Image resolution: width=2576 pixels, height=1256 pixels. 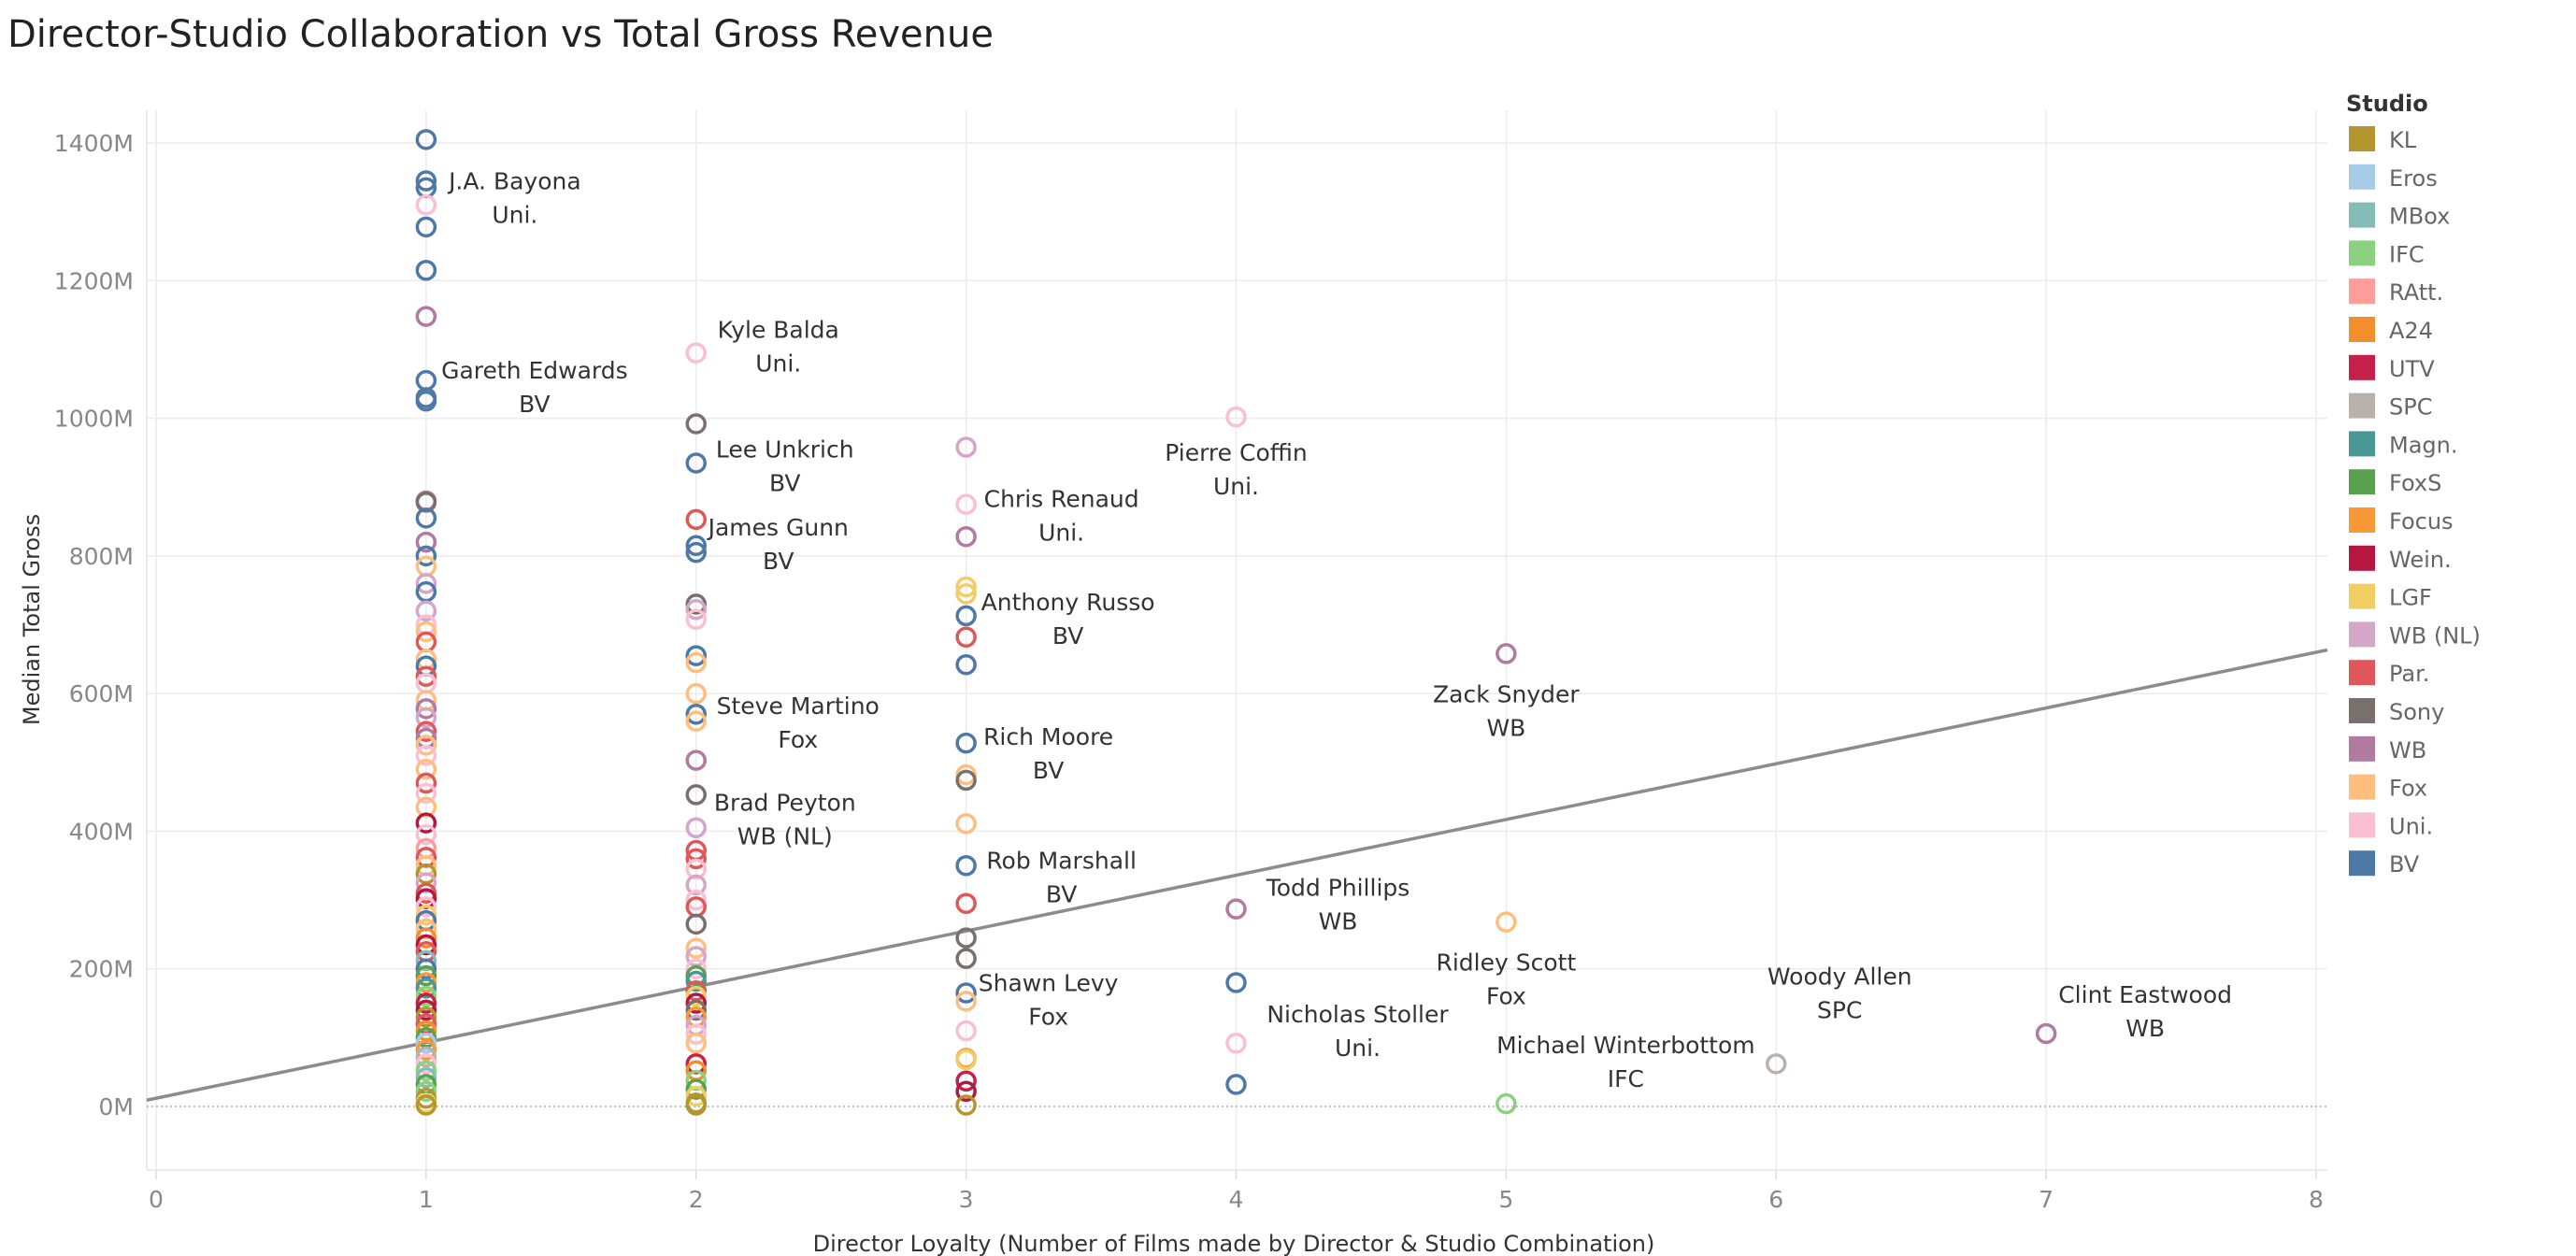 What do you see at coordinates (32, 619) in the screenshot?
I see `y-axis-title: Median Total Gross` at bounding box center [32, 619].